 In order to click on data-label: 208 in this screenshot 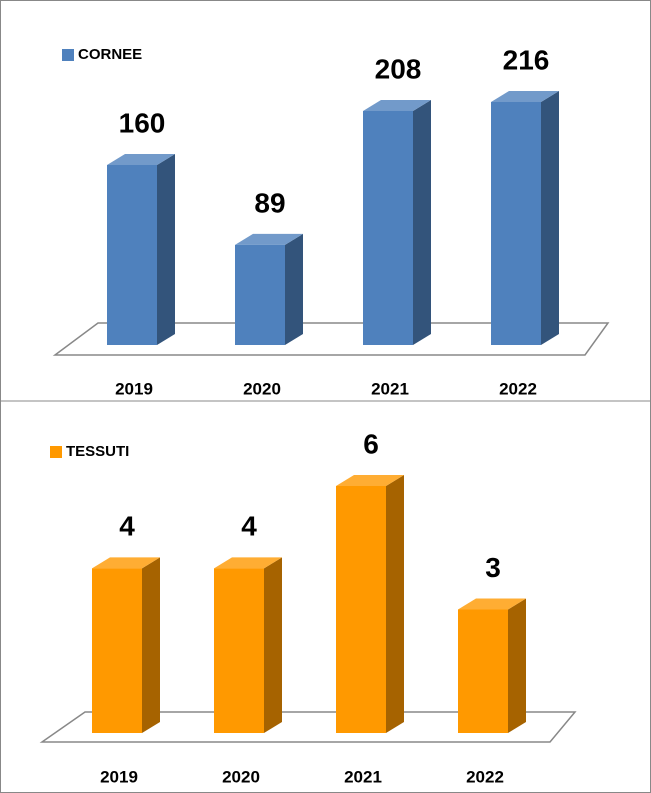, I will do `click(398, 68)`.